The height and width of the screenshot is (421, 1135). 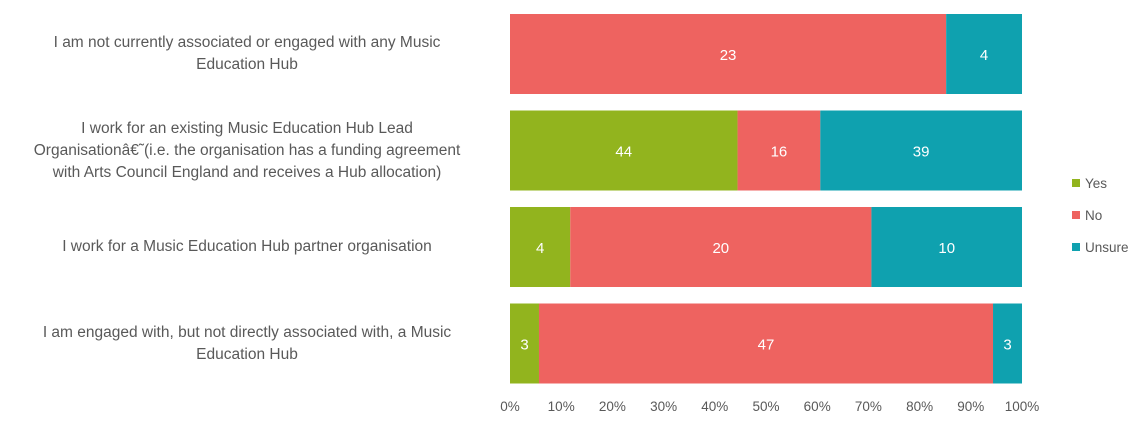 I want to click on data-label-unsure-3: 10, so click(x=946, y=248).